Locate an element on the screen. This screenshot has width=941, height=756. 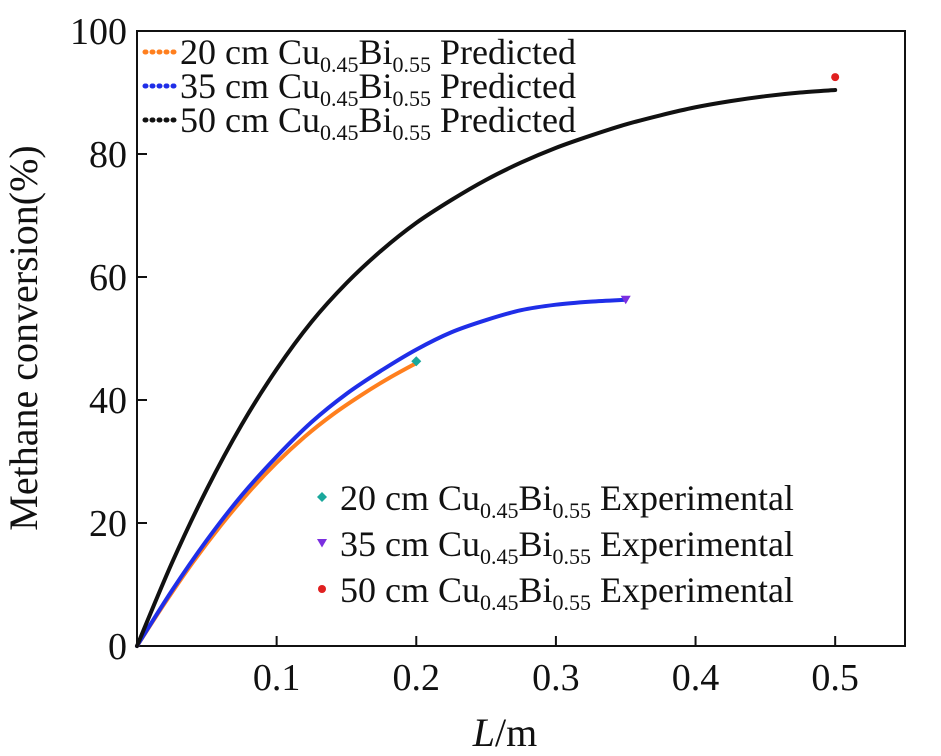
legend-experimental-label: 50 cm Cu0.45Bi0.55 Experimental is located at coordinates (567, 592).